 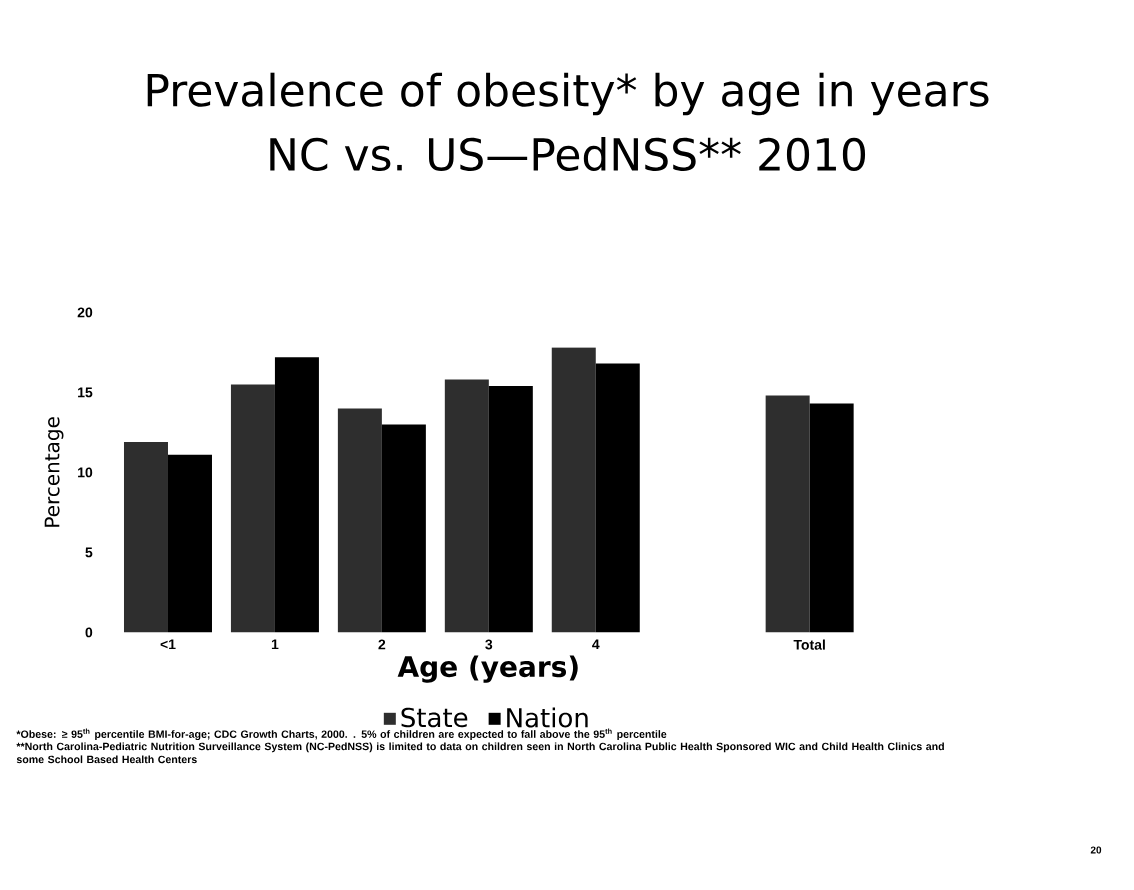 What do you see at coordinates (547, 717) in the screenshot?
I see `legend-label: Nation` at bounding box center [547, 717].